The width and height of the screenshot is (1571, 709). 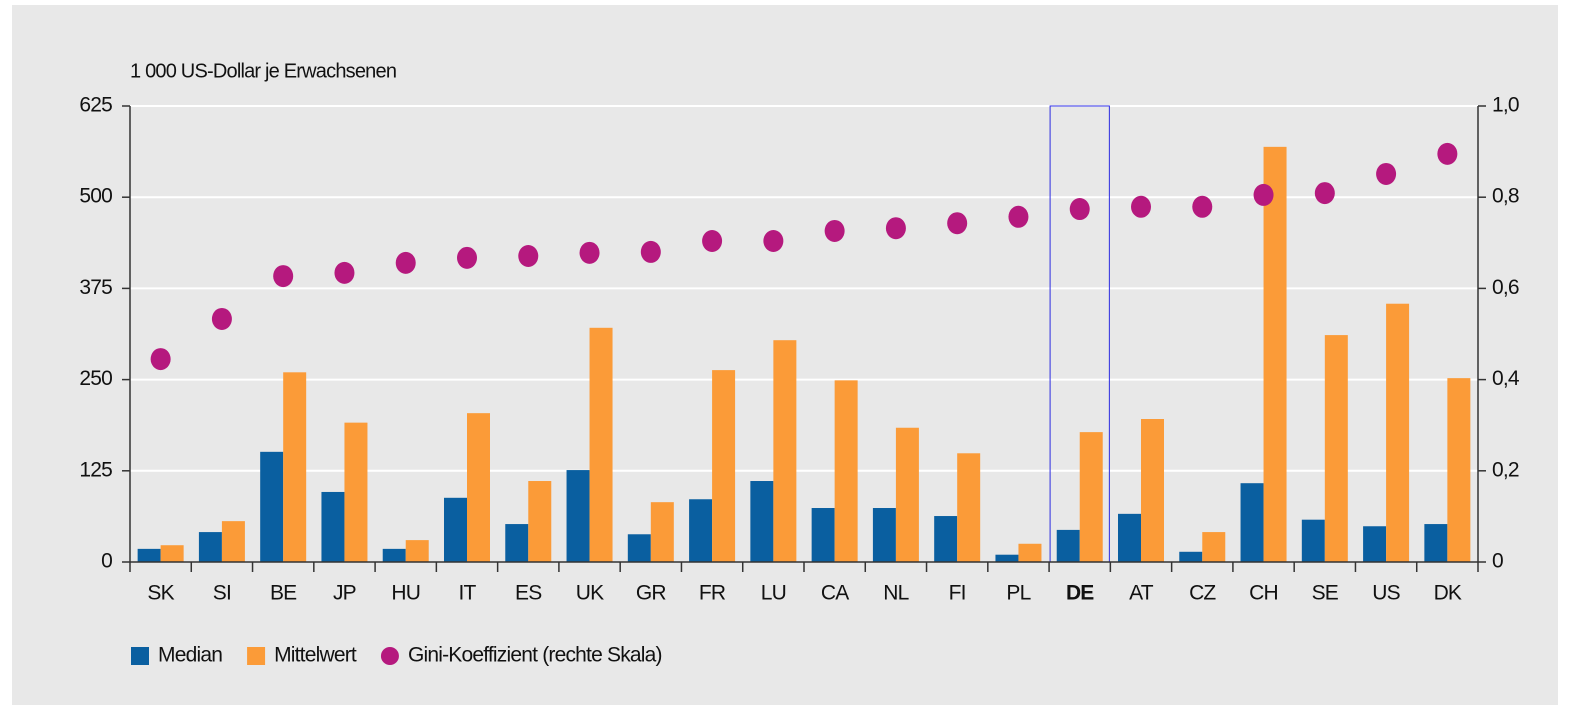 I want to click on x-tick-label: DE, so click(x=1080, y=593).